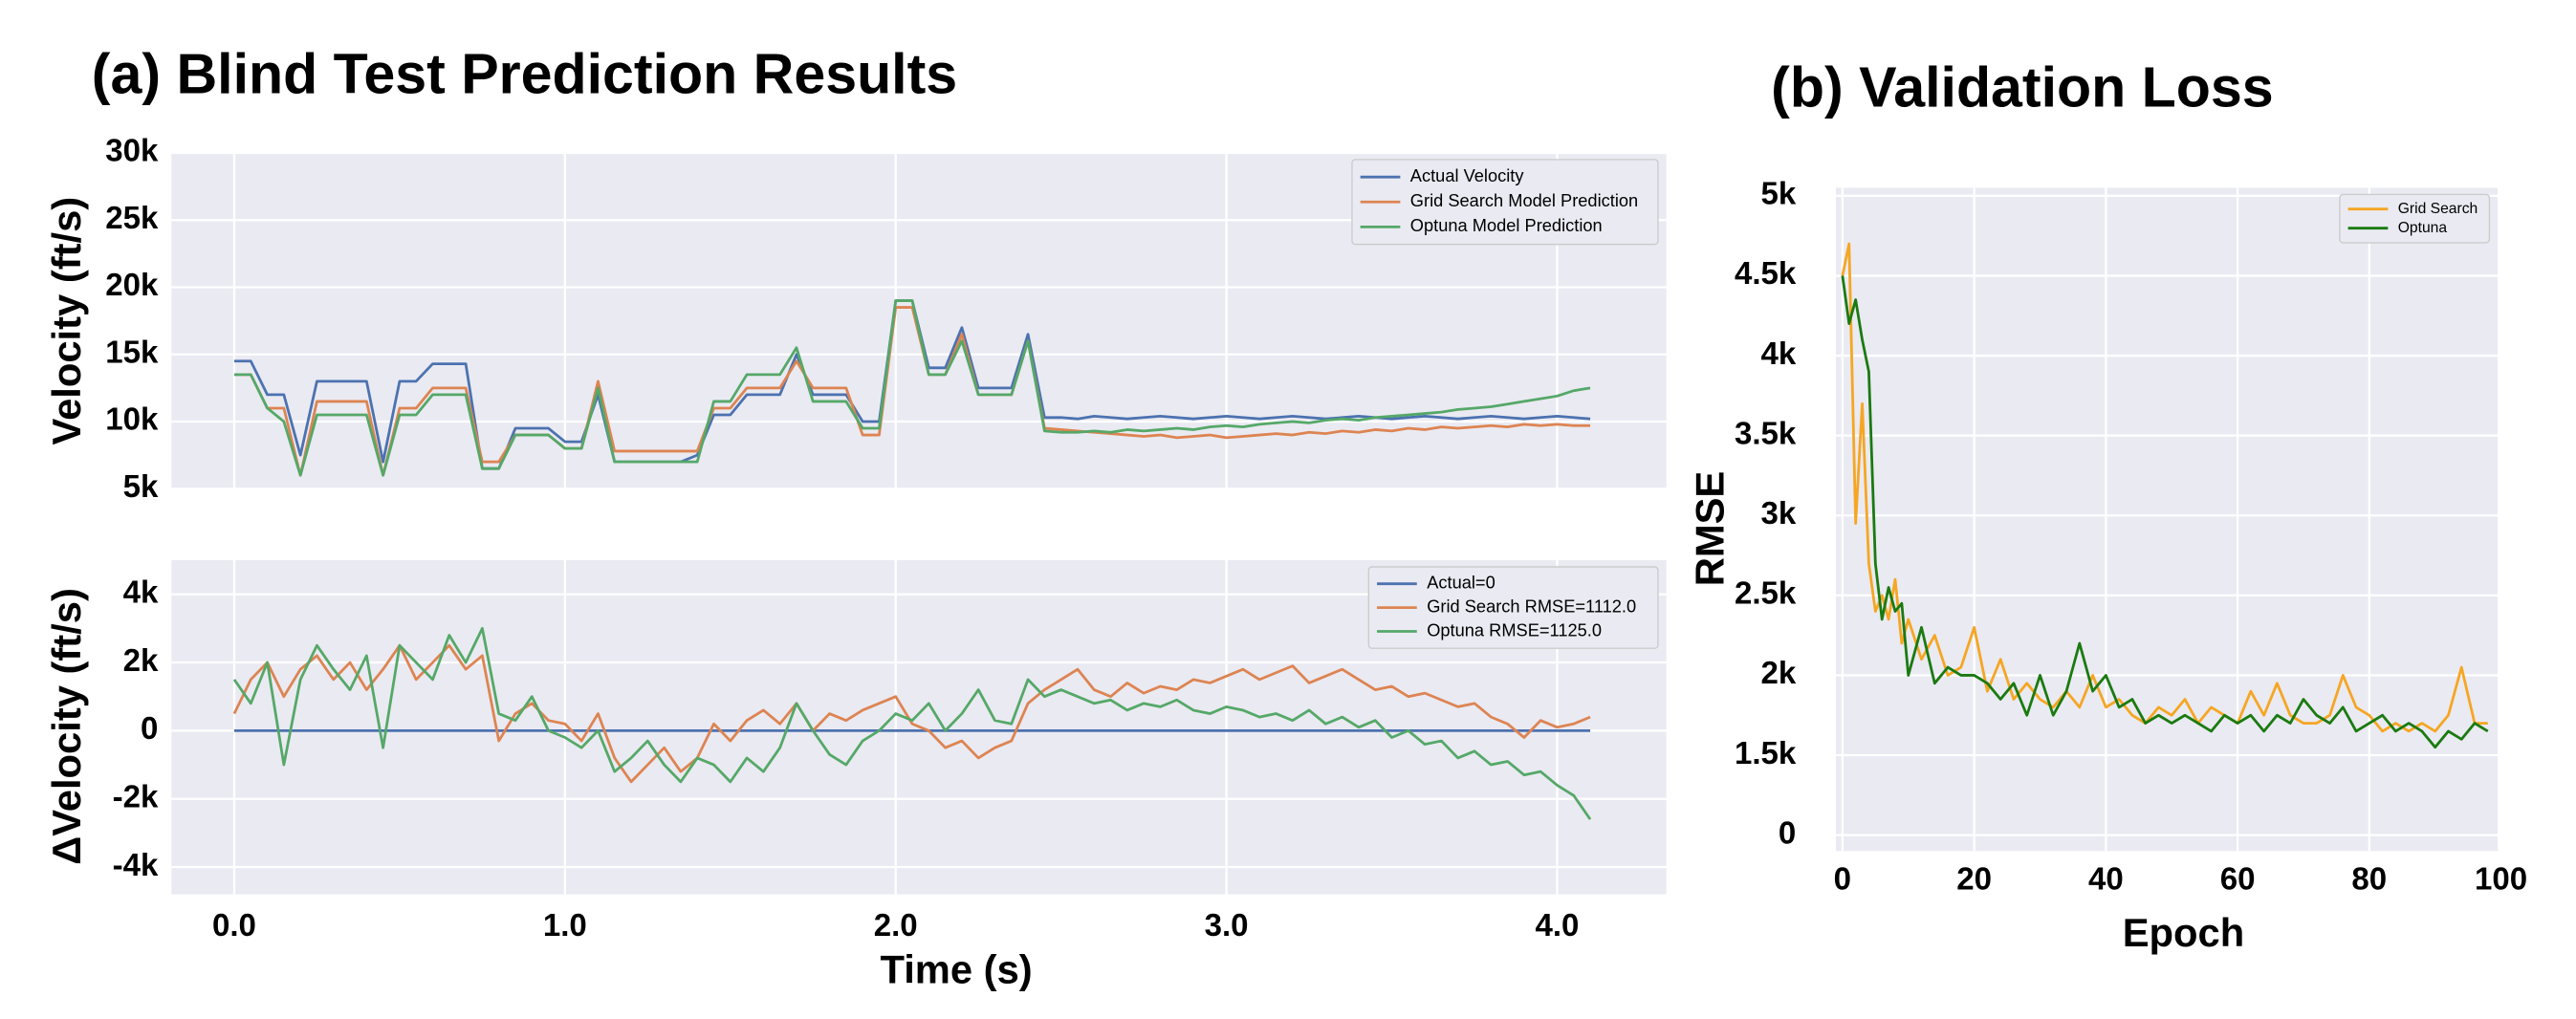  Describe the element at coordinates (2438, 209) in the screenshot. I see `legend-label: Grid Search` at that location.